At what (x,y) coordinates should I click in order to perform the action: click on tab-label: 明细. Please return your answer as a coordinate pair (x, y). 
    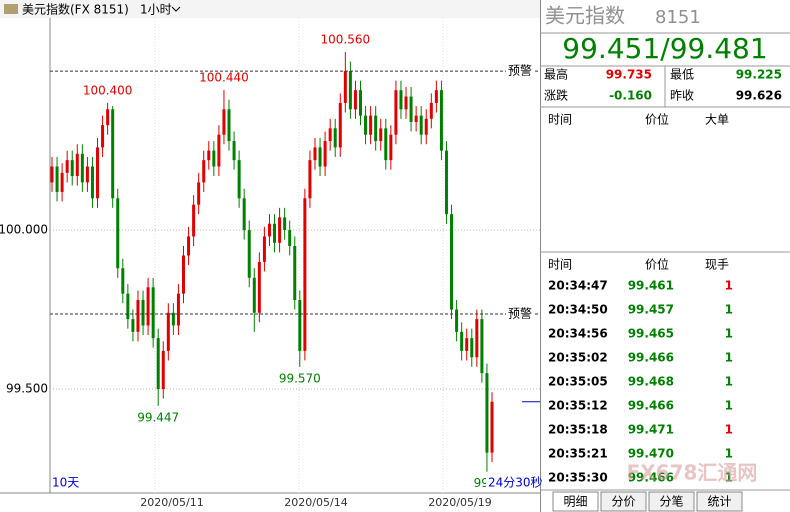
    Looking at the image, I should click on (575, 502).